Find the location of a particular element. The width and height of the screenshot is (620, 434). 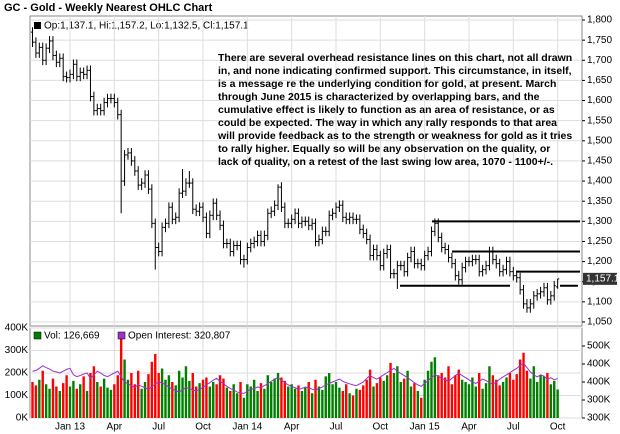

x-tick-label: Apr is located at coordinates (115, 427).